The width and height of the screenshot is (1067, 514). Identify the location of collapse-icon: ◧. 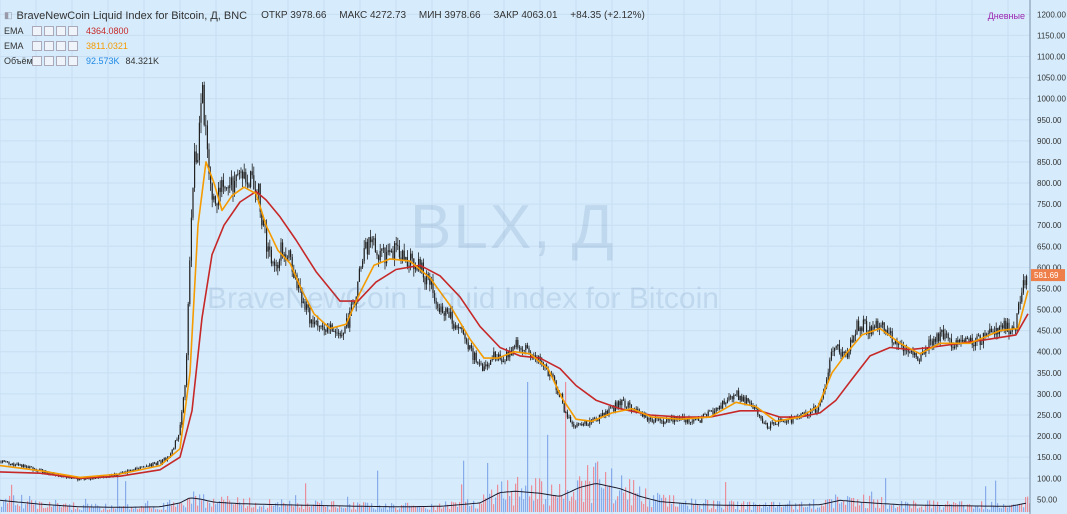
(8, 15).